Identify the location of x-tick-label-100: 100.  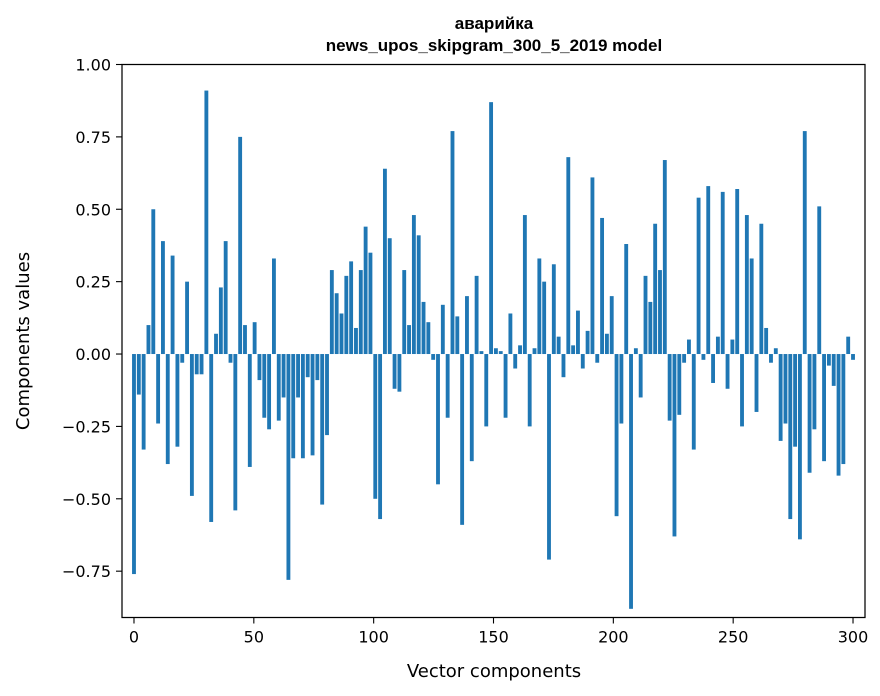
(373, 637).